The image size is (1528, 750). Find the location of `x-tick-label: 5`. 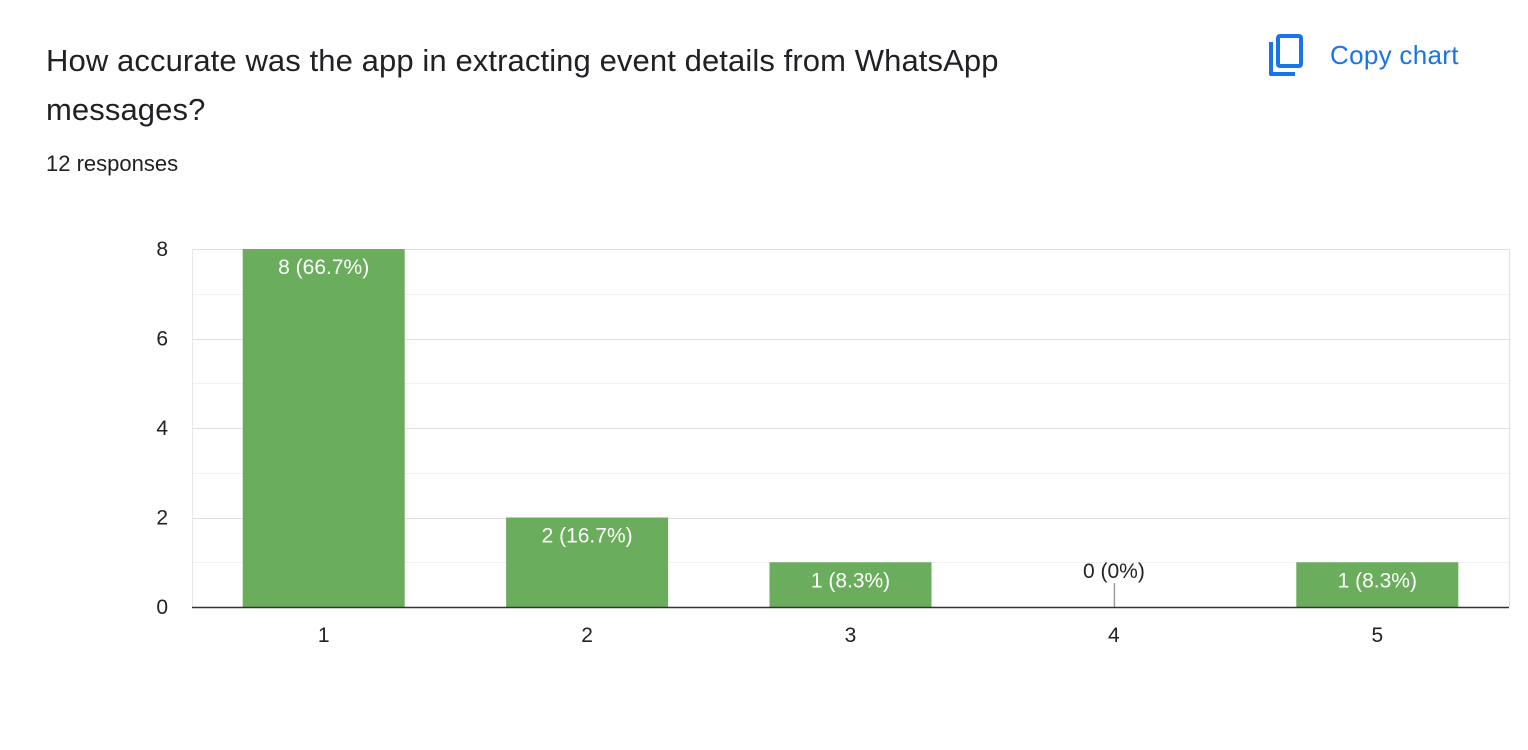

x-tick-label: 5 is located at coordinates (1377, 635).